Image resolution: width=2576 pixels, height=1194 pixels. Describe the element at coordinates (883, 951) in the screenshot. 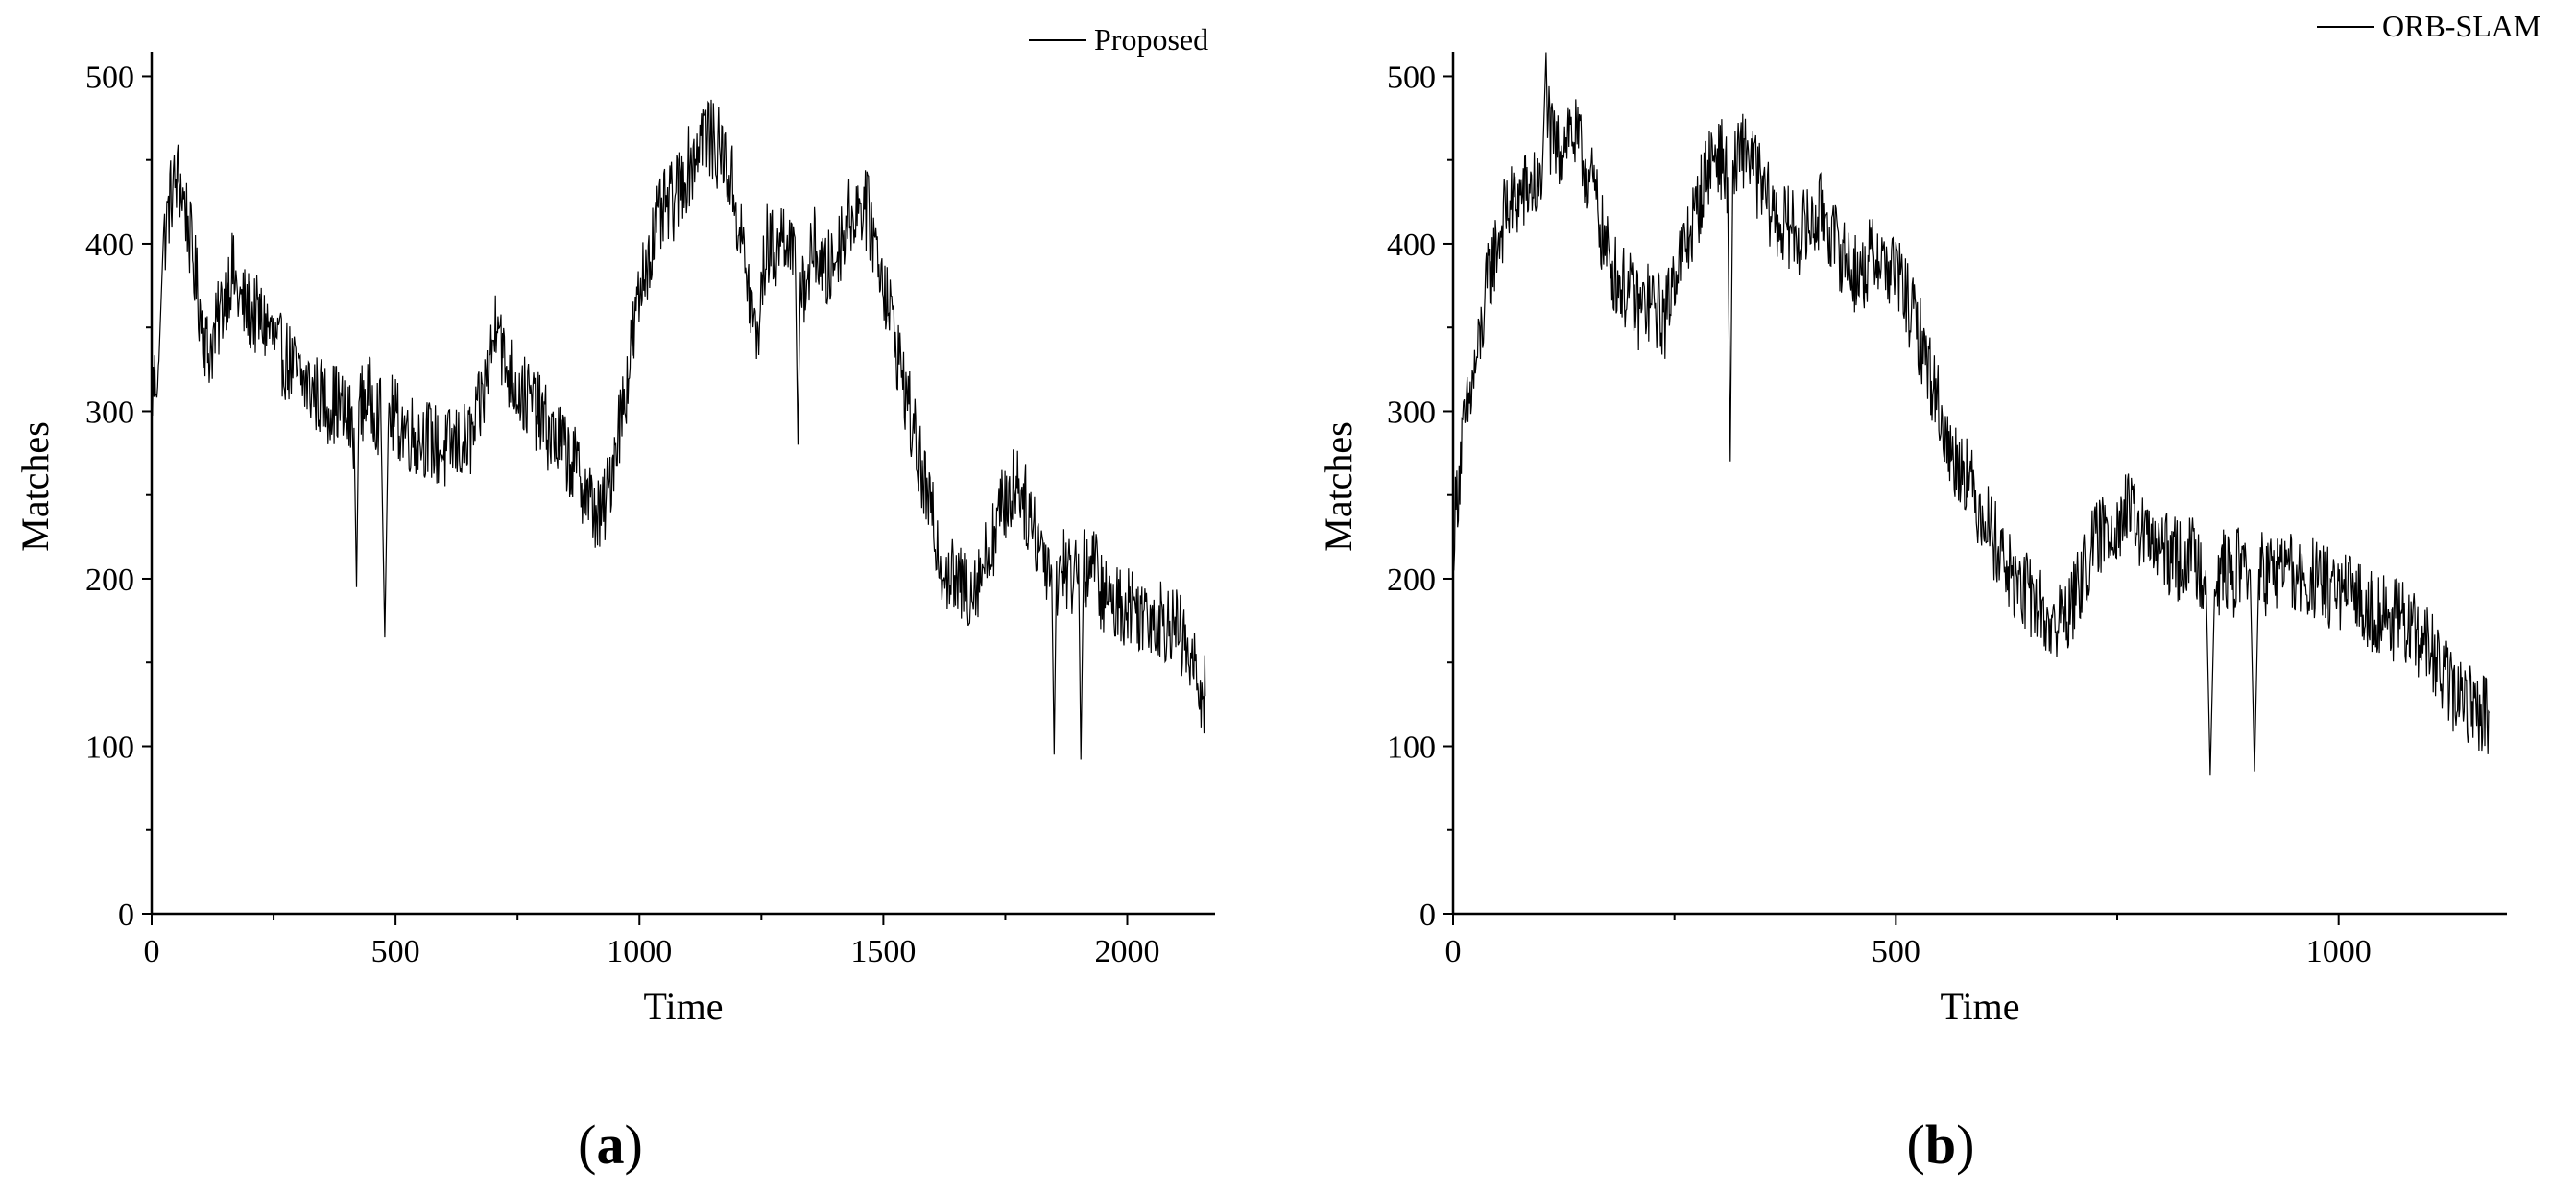

I see `x-tick-label: 1500` at that location.